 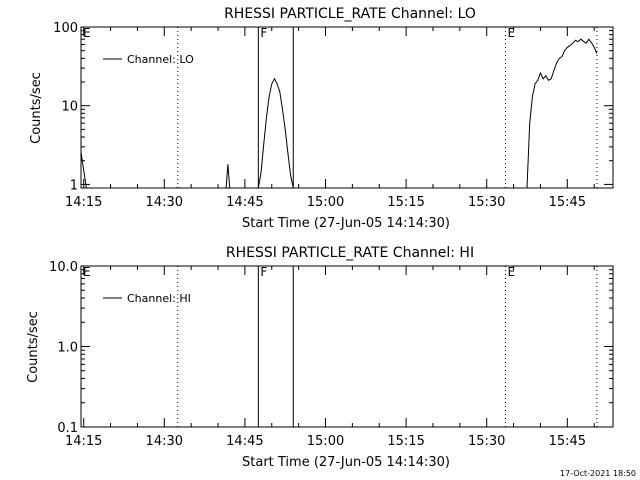 I want to click on y-tick-label: 10.0, so click(x=63, y=267).